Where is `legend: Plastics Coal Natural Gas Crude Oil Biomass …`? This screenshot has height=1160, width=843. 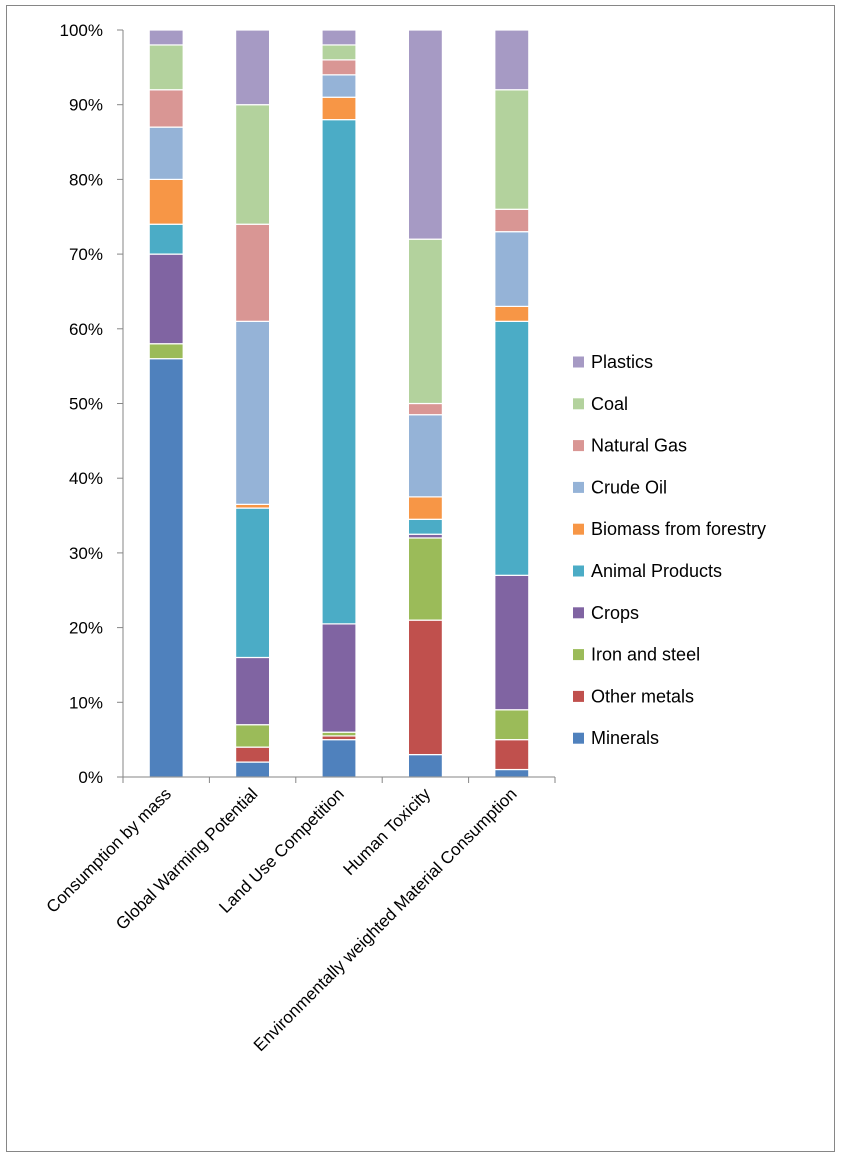 legend: Plastics Coal Natural Gas Crude Oil Biomass … is located at coordinates (669, 550).